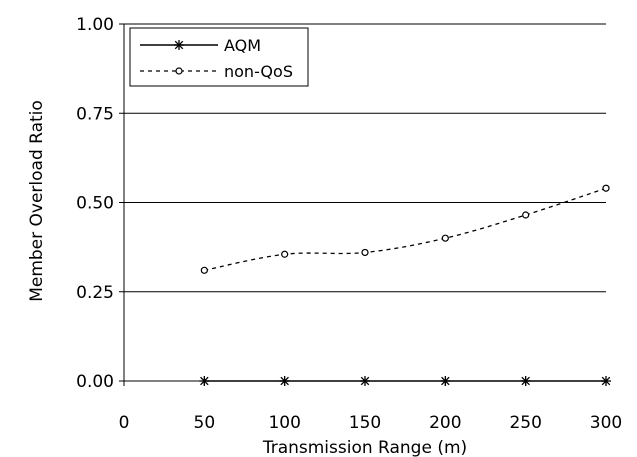  I want to click on x-tick-label: 100, so click(284, 423).